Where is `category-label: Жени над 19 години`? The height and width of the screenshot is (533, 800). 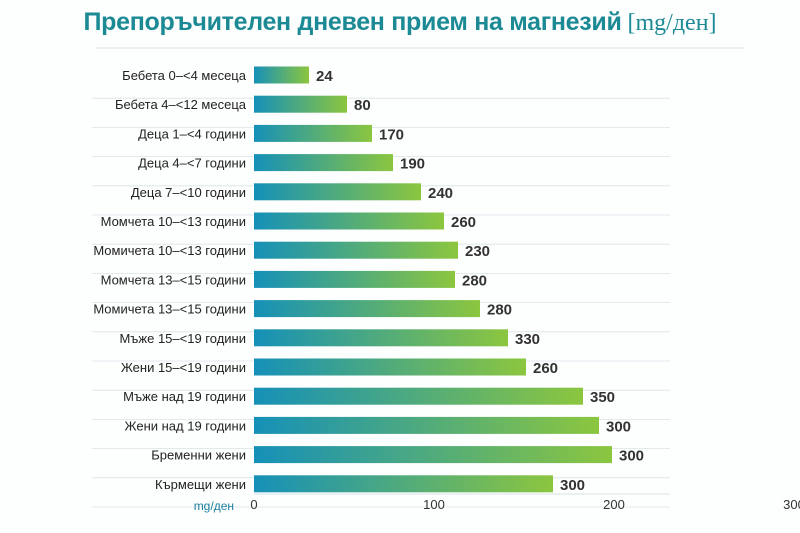 category-label: Жени над 19 години is located at coordinates (186, 425).